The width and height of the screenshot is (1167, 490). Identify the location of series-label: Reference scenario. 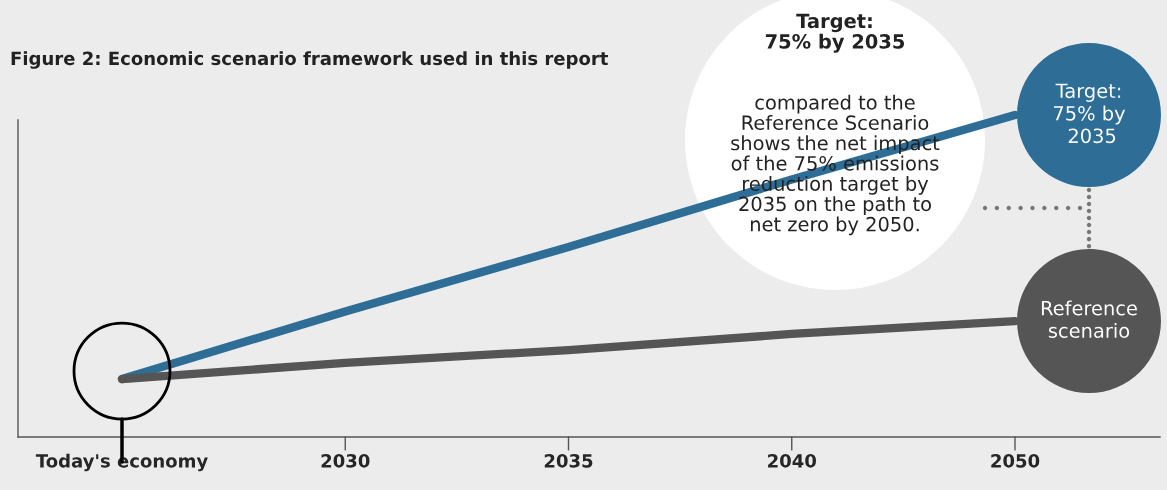
(1089, 319).